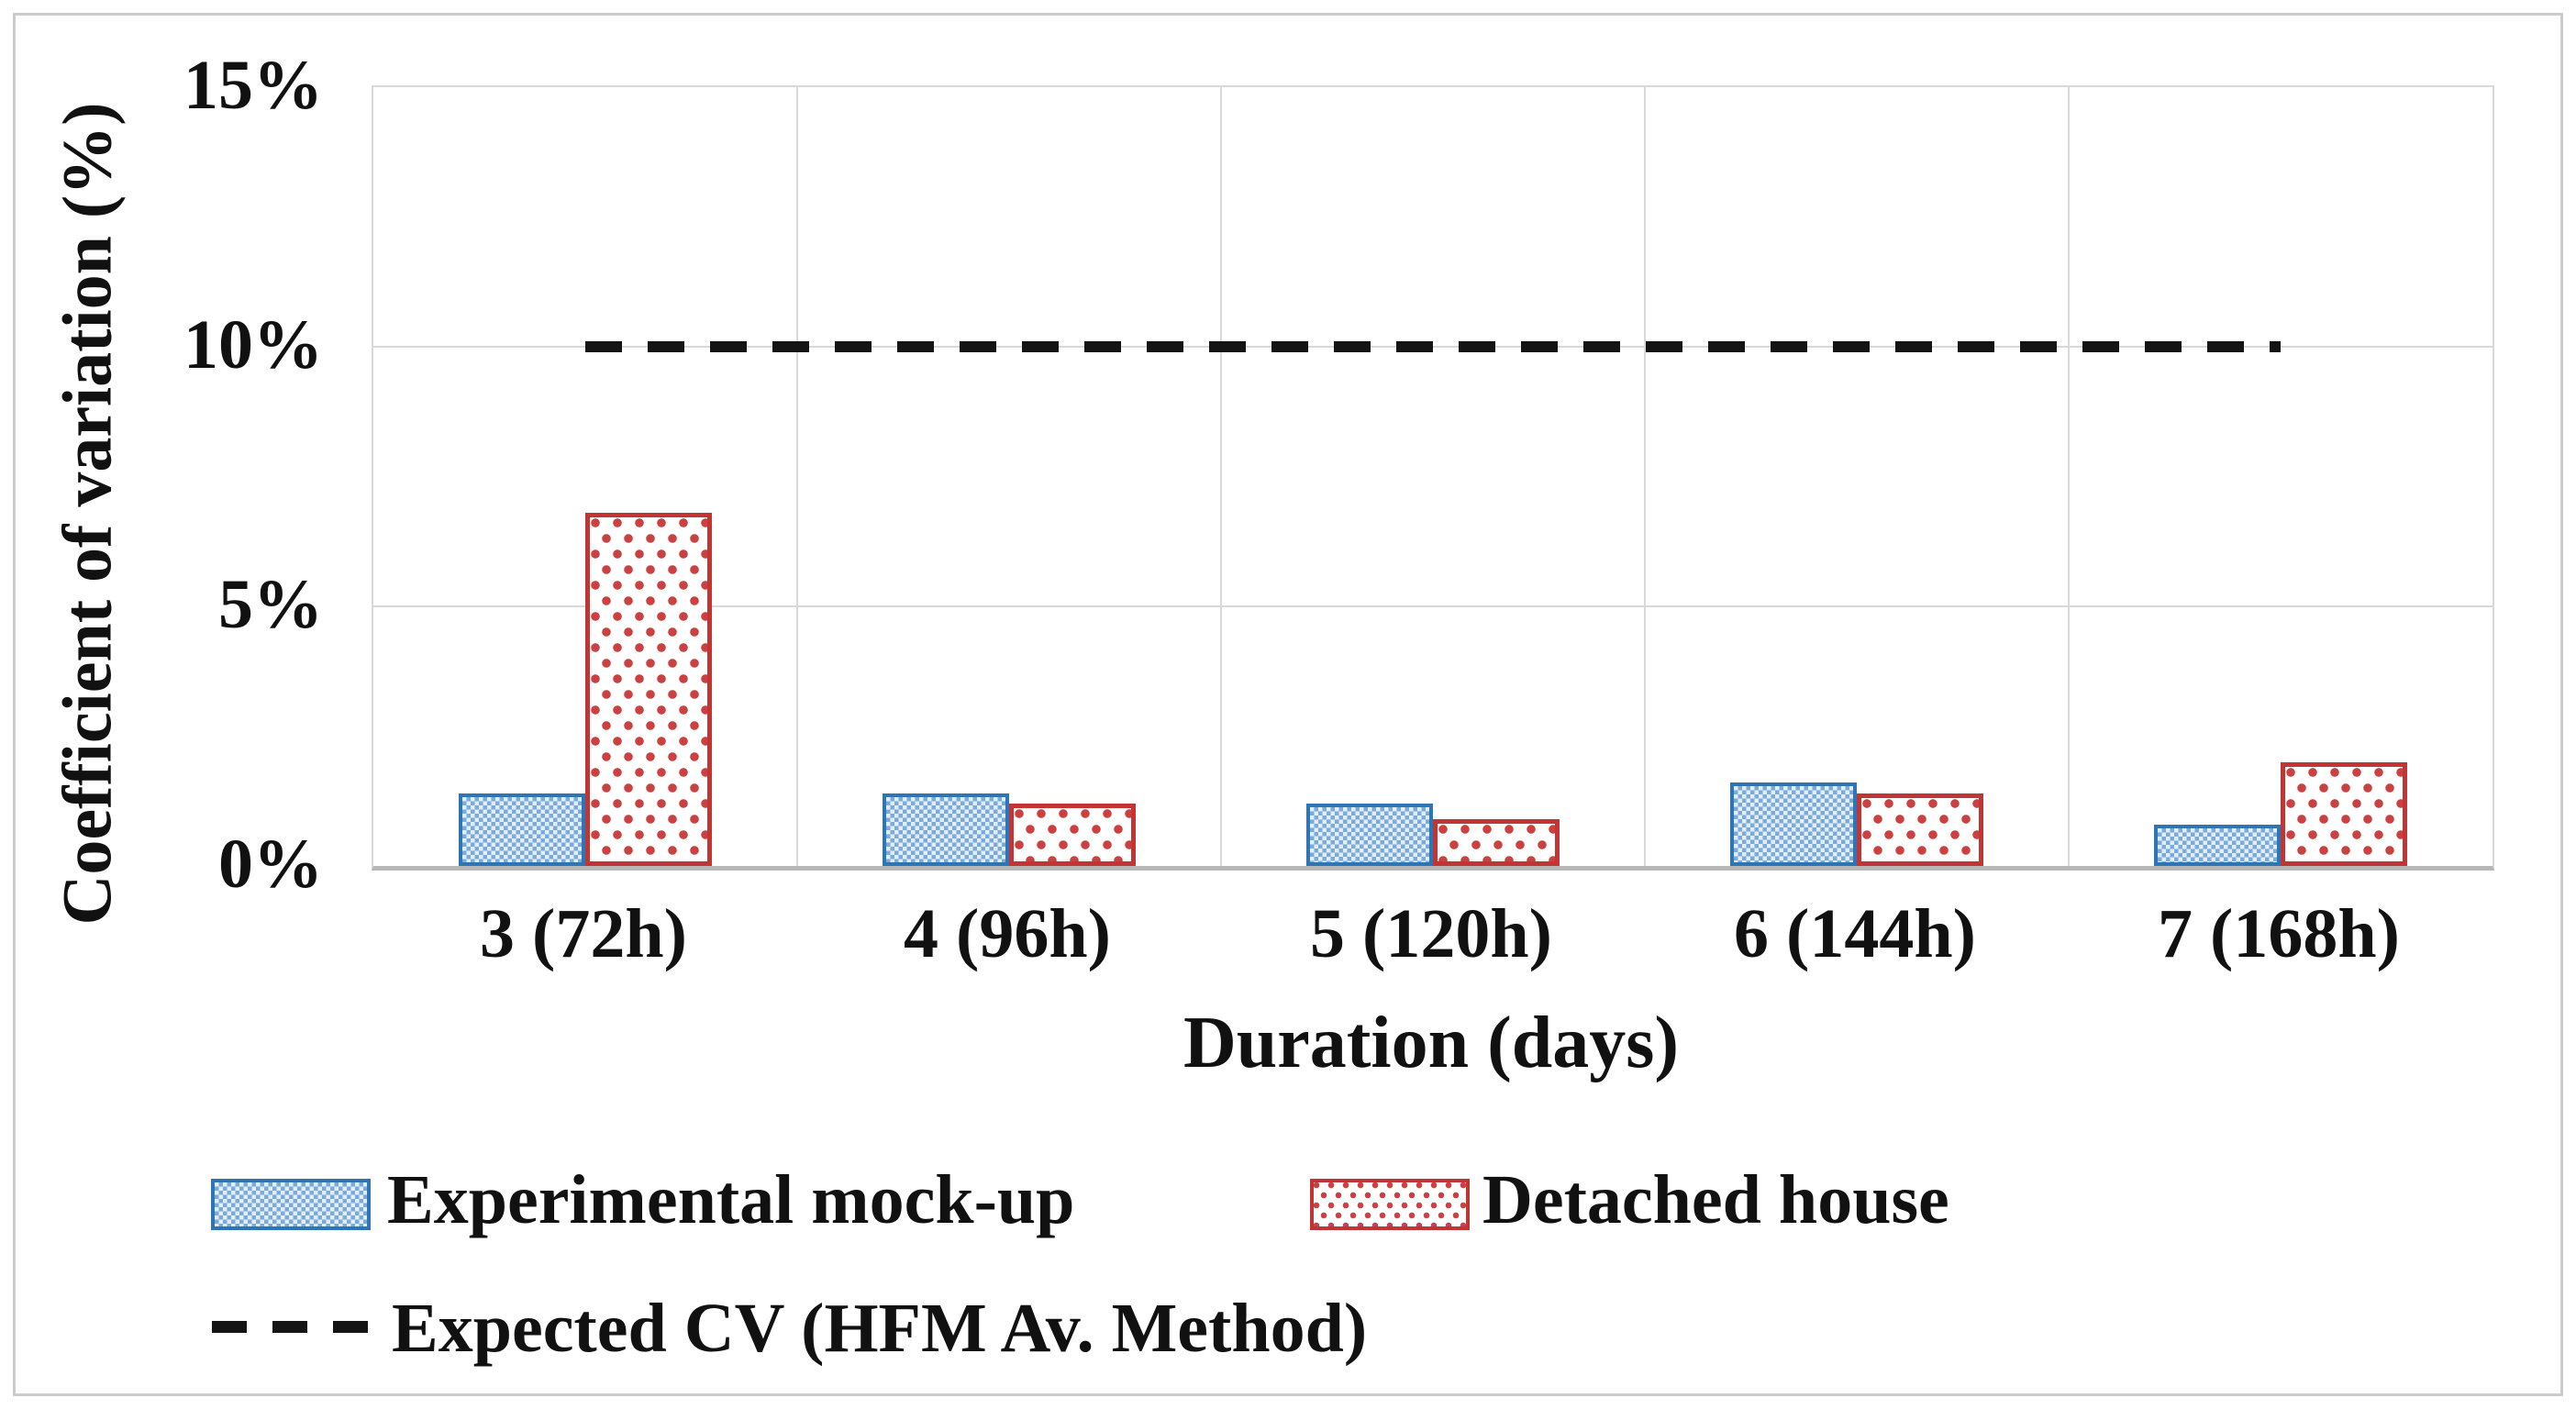  Describe the element at coordinates (1715, 1200) in the screenshot. I see `legend-label-detached-house: Detached house` at that location.